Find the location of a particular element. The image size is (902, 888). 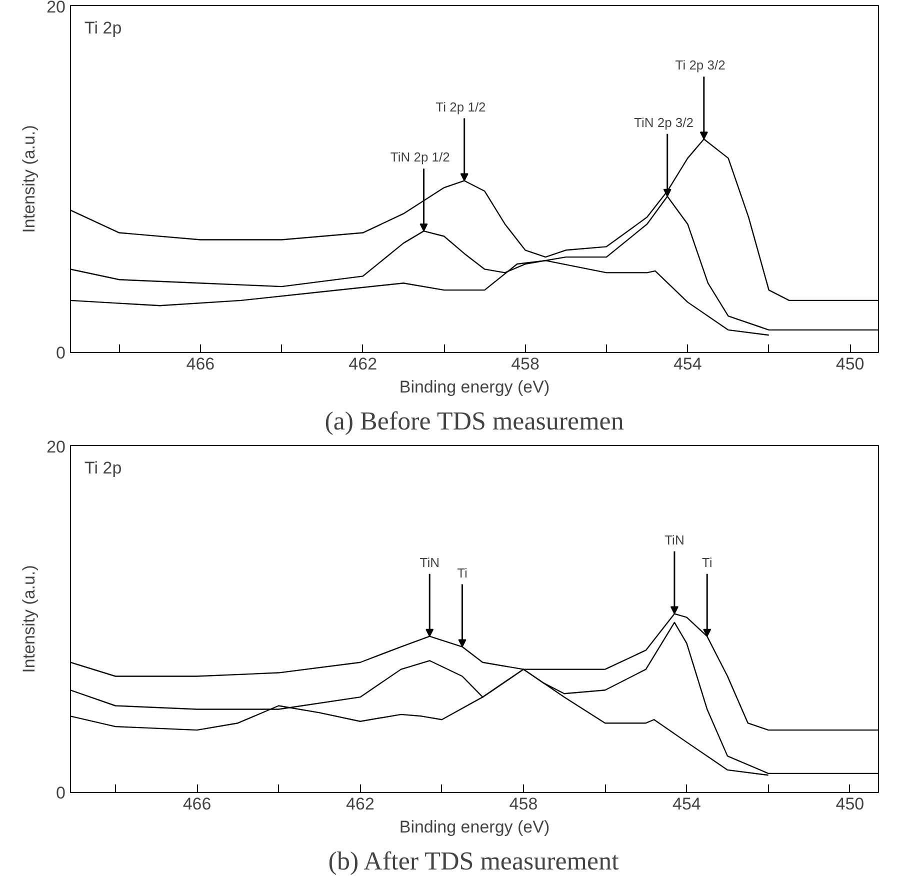

text: (a) Before TDS measuremen is located at coordinates (474, 421).